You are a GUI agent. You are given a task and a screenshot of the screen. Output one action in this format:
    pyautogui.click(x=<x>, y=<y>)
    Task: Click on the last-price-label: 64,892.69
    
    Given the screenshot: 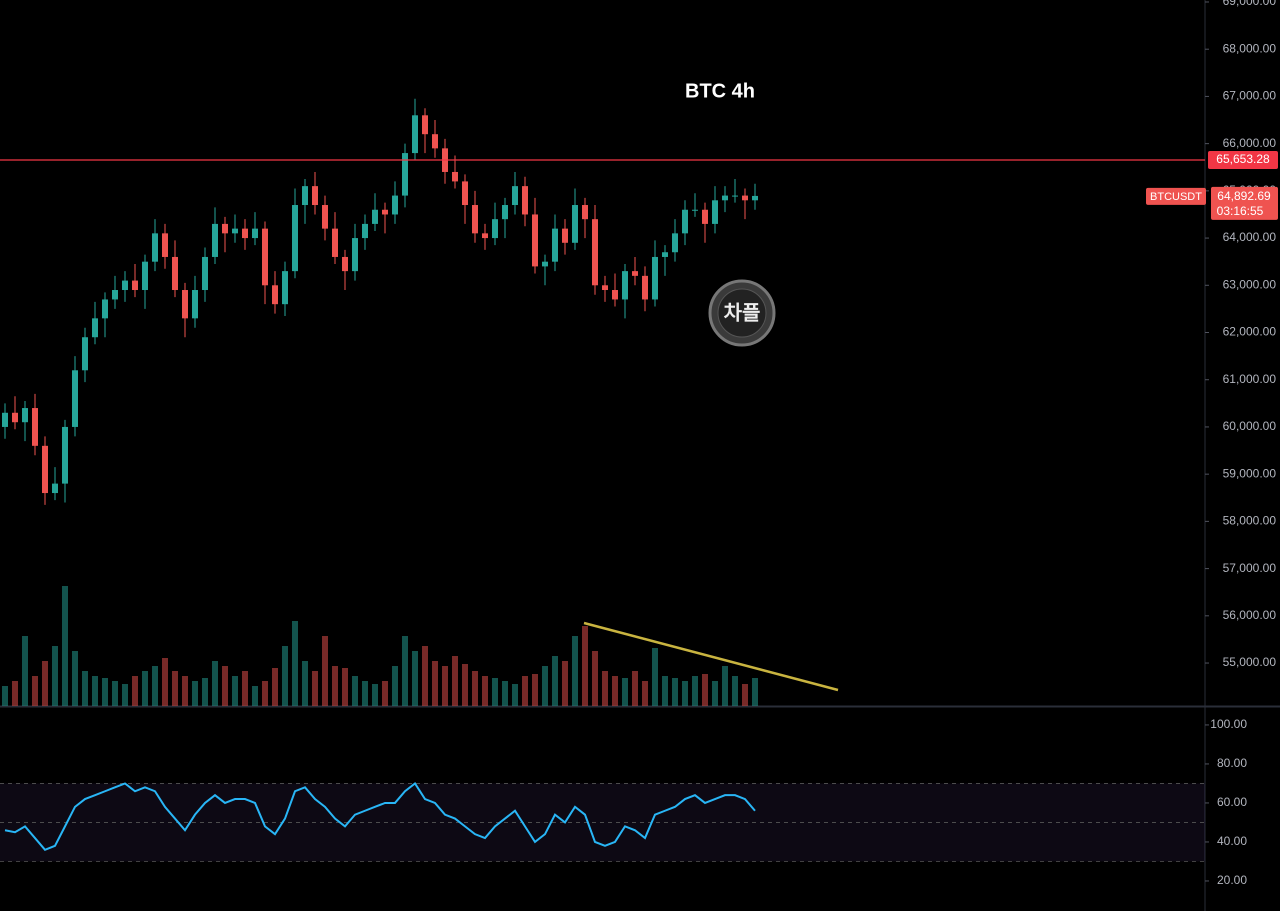 What is the action you would take?
    pyautogui.click(x=1244, y=196)
    